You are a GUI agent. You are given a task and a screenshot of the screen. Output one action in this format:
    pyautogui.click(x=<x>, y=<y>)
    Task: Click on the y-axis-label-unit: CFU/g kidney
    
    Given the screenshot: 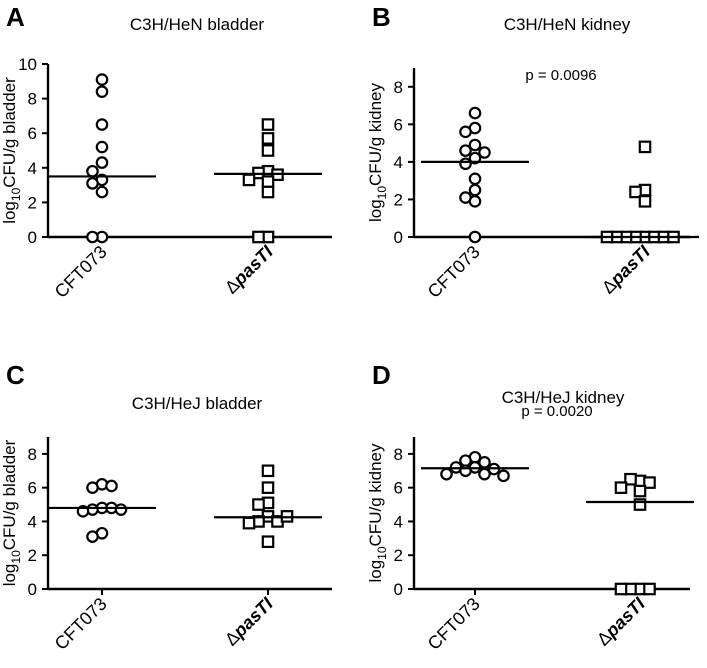 What is the action you would take?
    pyautogui.click(x=375, y=133)
    